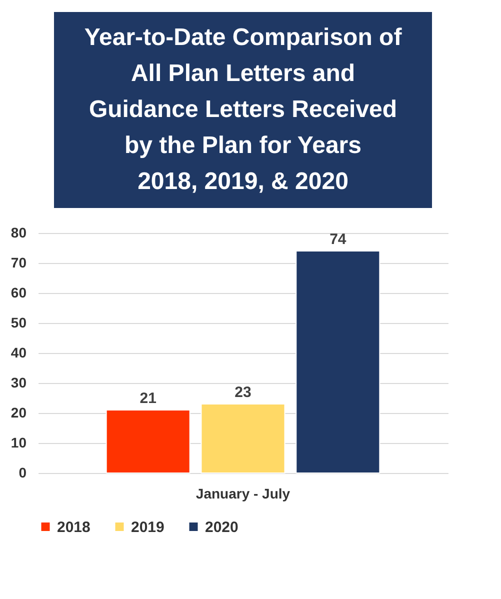 The image size is (501, 599). Describe the element at coordinates (338, 239) in the screenshot. I see `data-label: 74` at that location.